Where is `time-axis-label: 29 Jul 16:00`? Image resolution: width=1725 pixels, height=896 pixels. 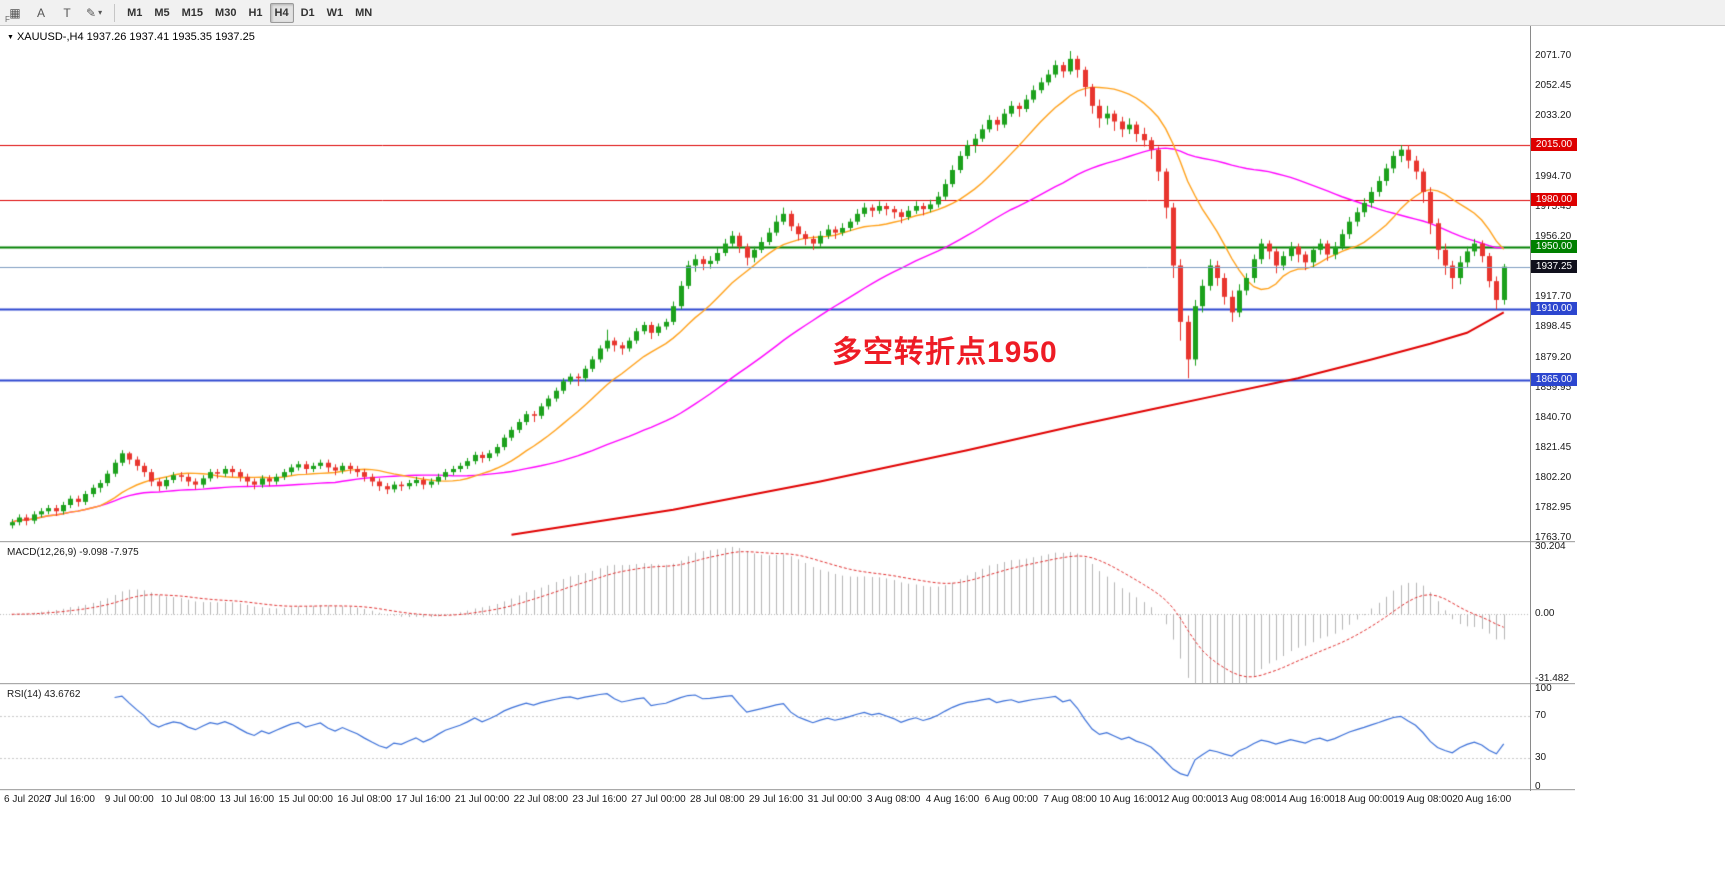
time-axis-label: 29 Jul 16:00 is located at coordinates (776, 799).